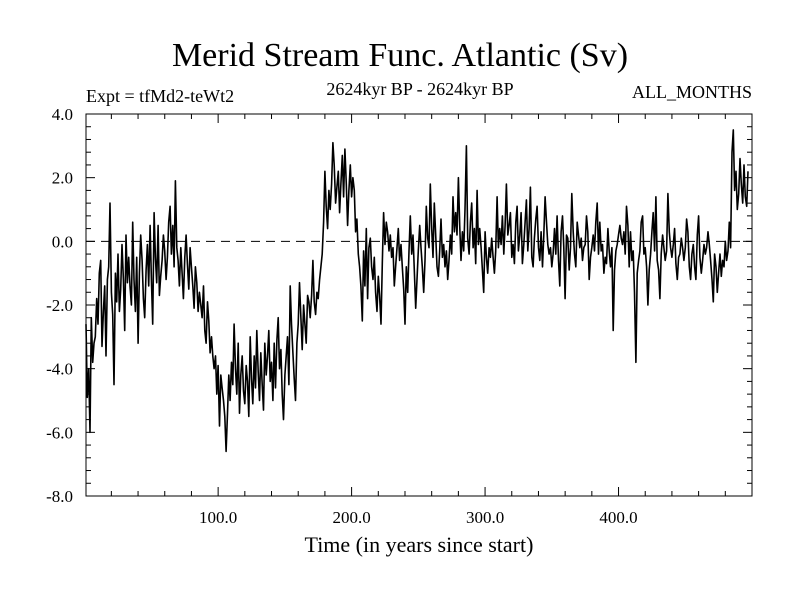 This screenshot has height=600, width=800. I want to click on y-tick-label: -6.0, so click(59, 432).